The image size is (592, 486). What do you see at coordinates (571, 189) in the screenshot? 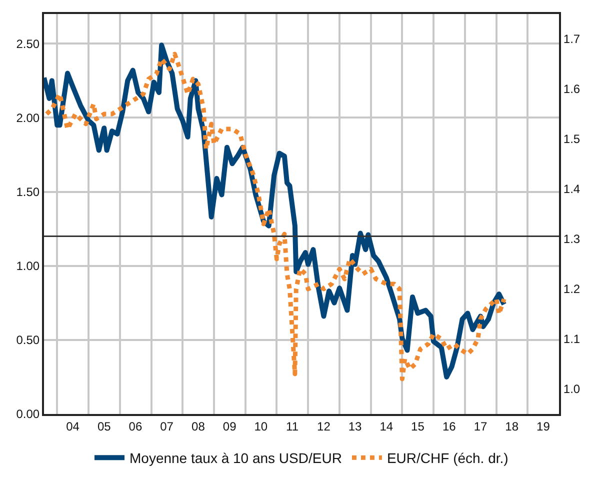
I see `y2-tick-label: 1.4` at bounding box center [571, 189].